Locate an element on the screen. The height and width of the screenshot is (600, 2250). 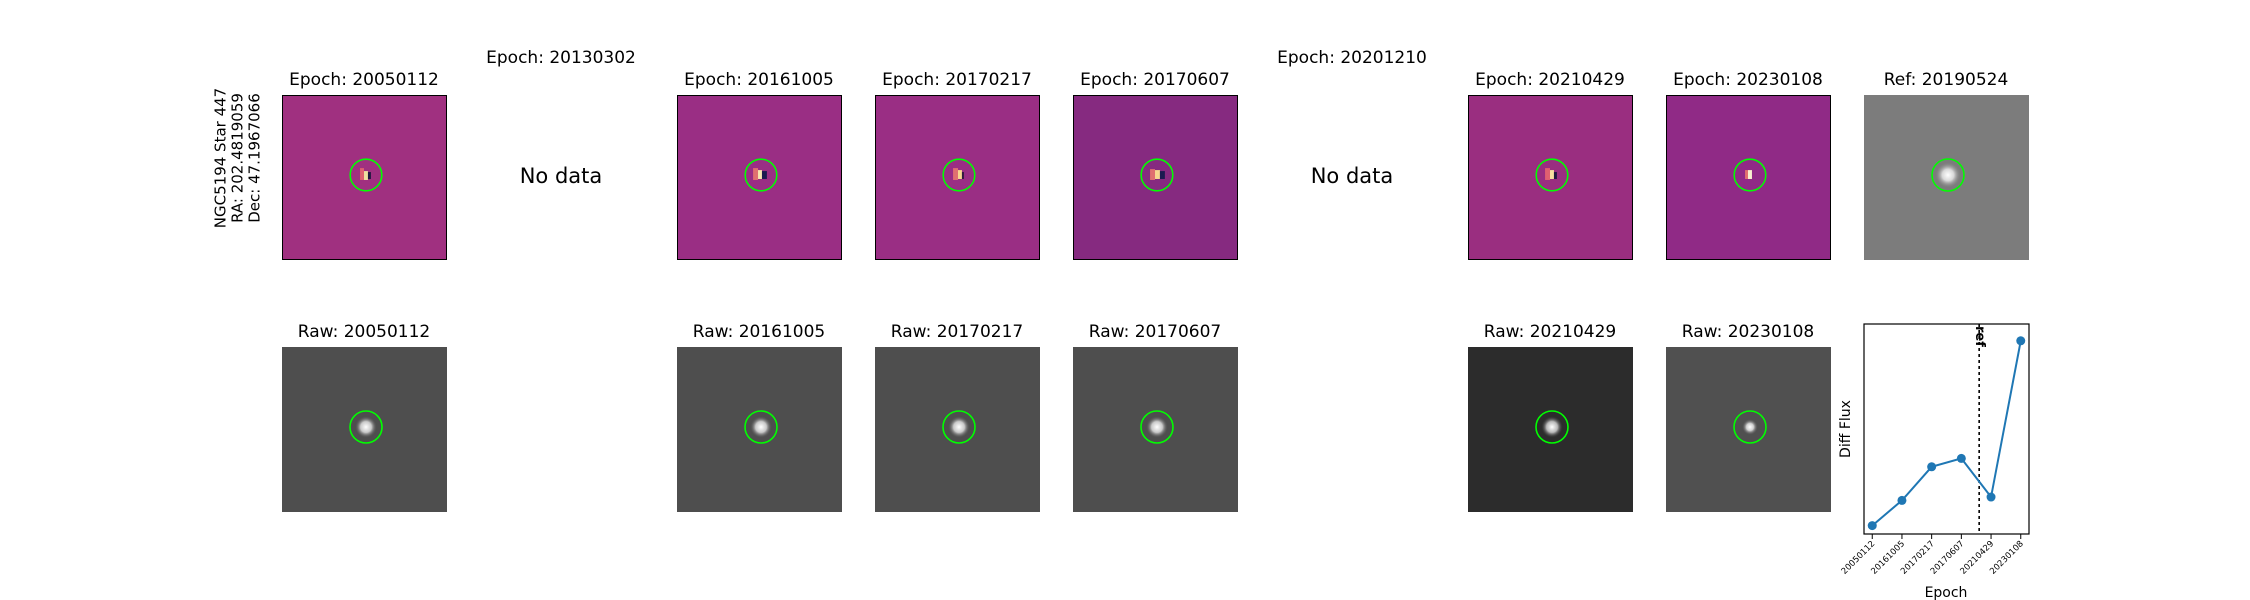
x-axis-label: Epoch is located at coordinates (1946, 592).